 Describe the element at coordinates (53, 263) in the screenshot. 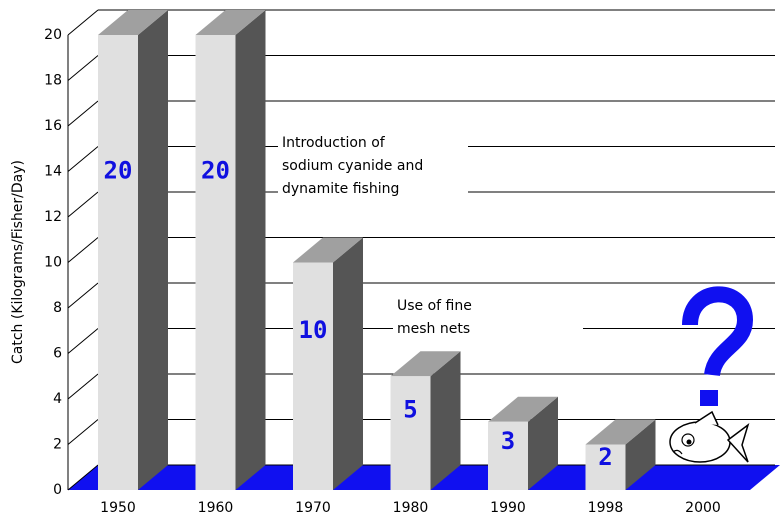

I see `y-tick-label: 10` at that location.